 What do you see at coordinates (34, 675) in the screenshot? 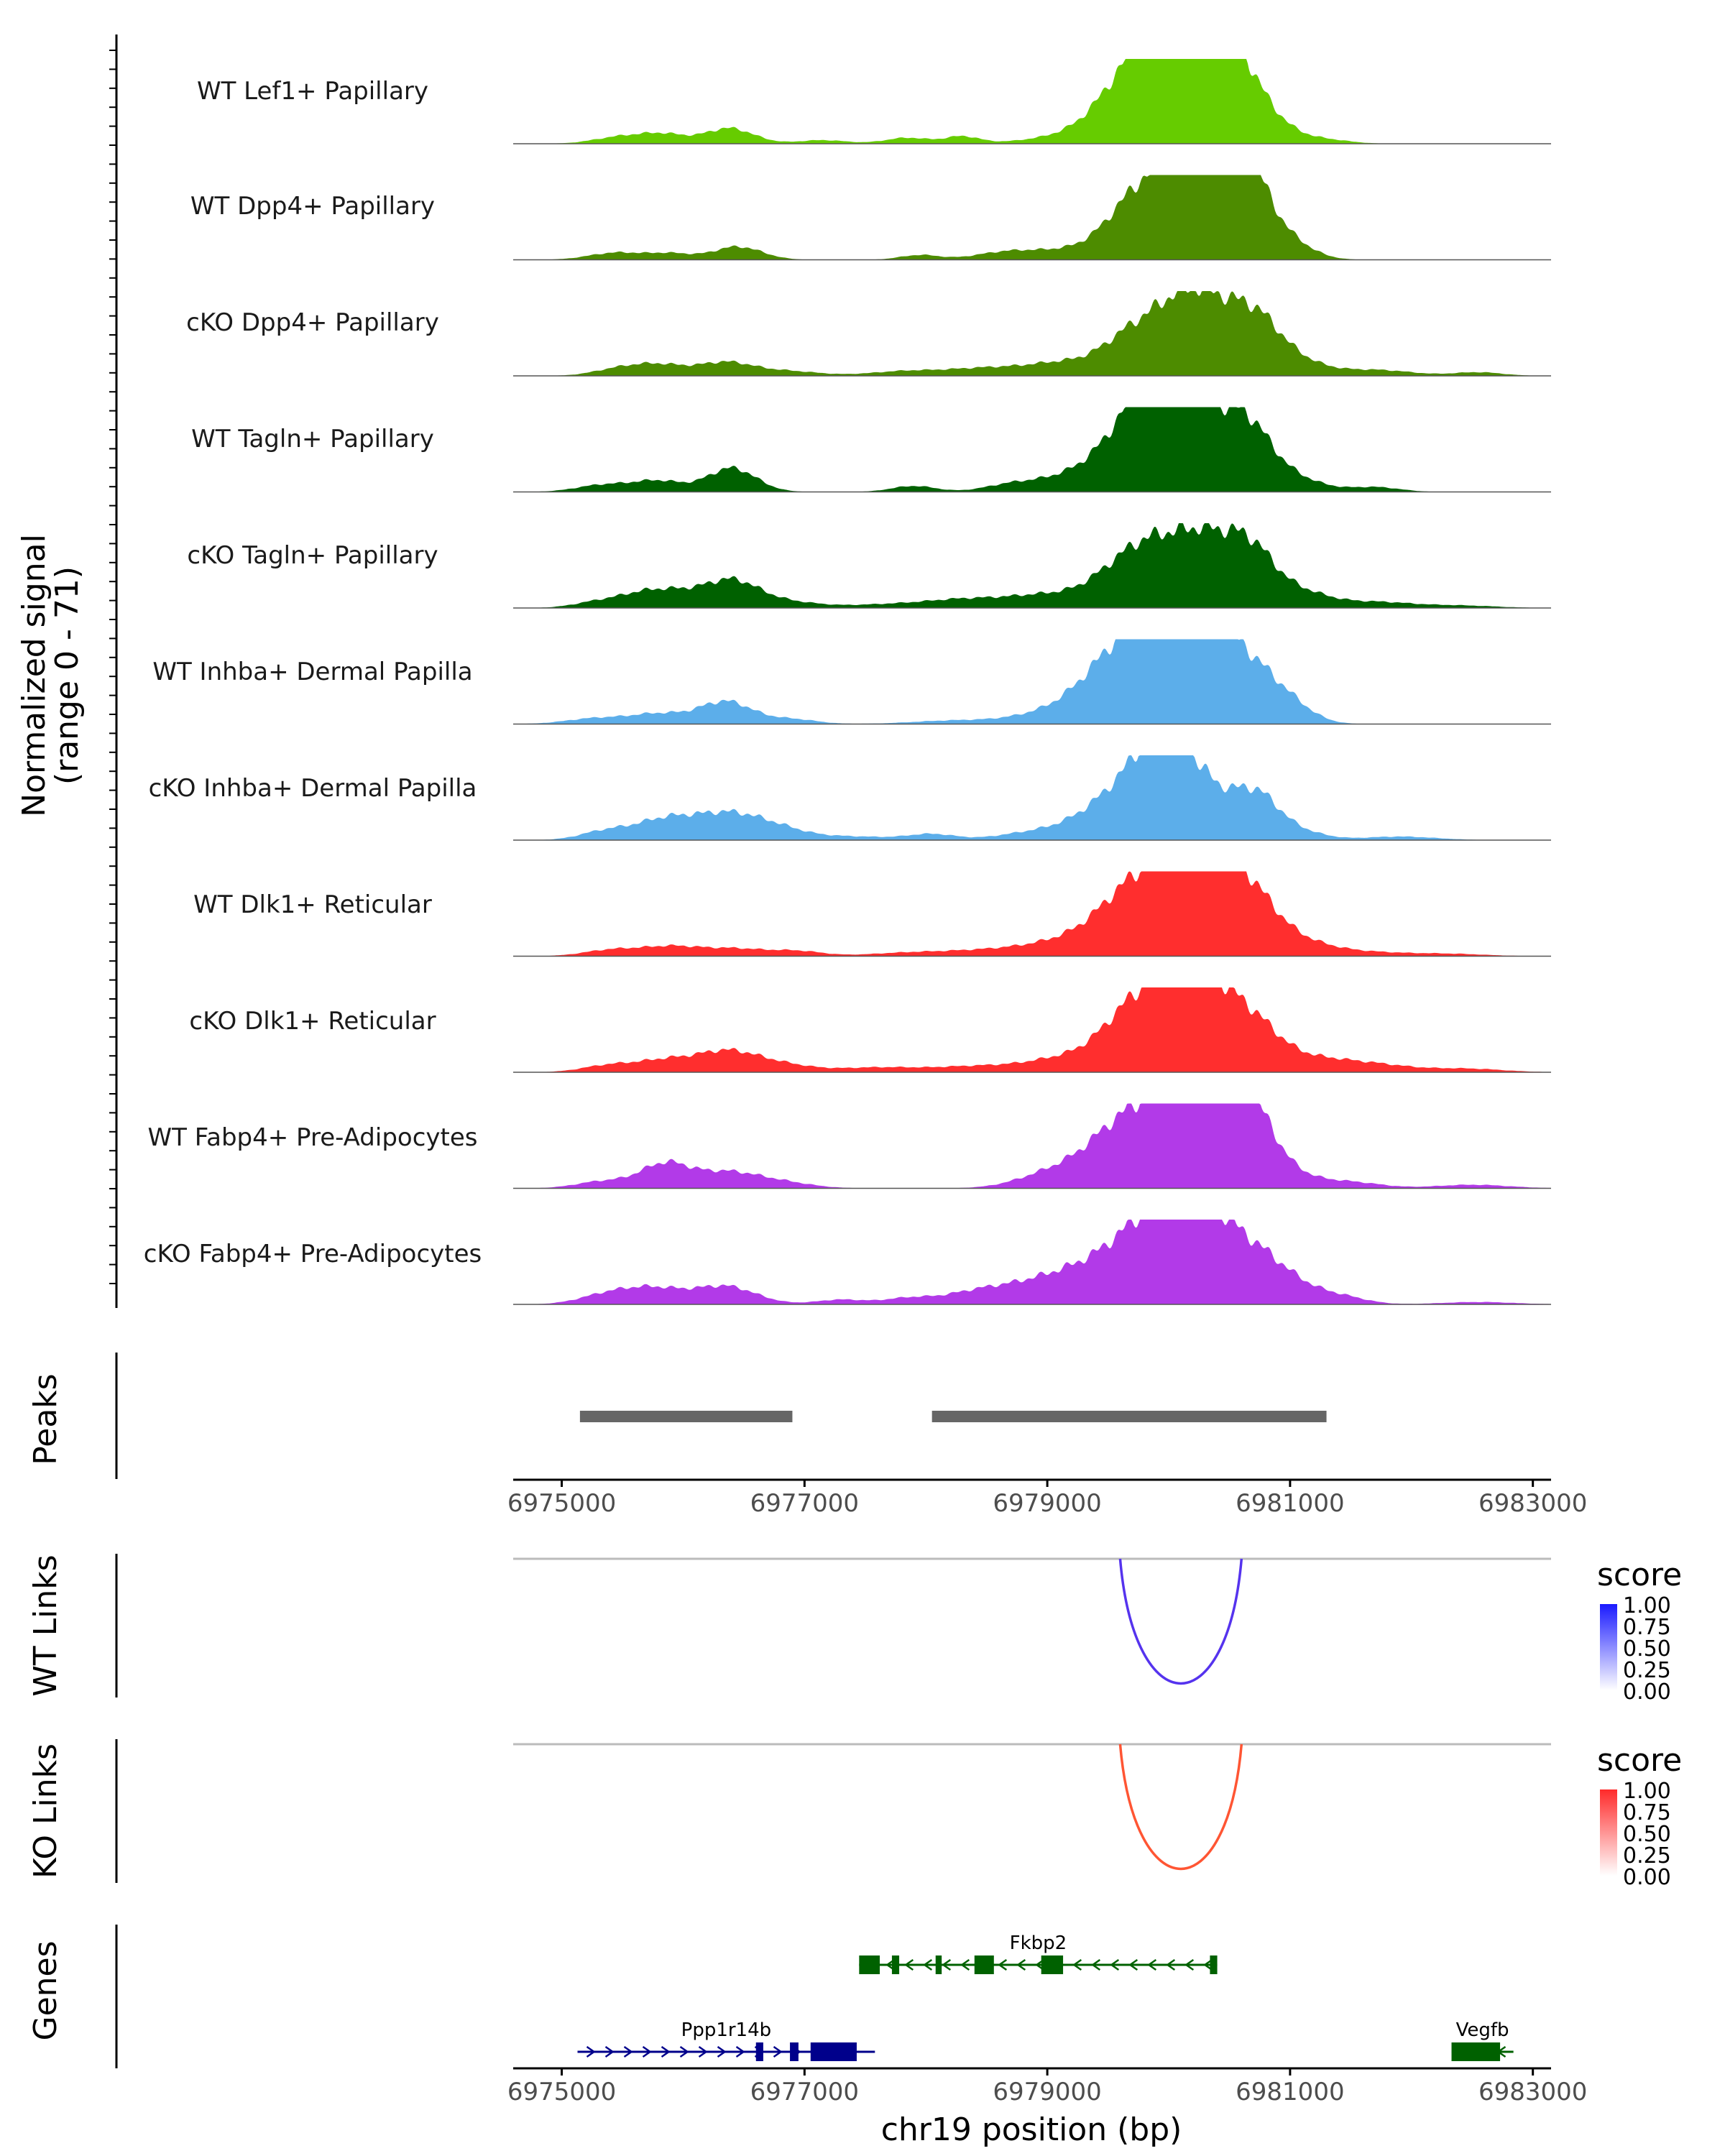
I see `signal-axis-title: Normalized signal` at bounding box center [34, 675].